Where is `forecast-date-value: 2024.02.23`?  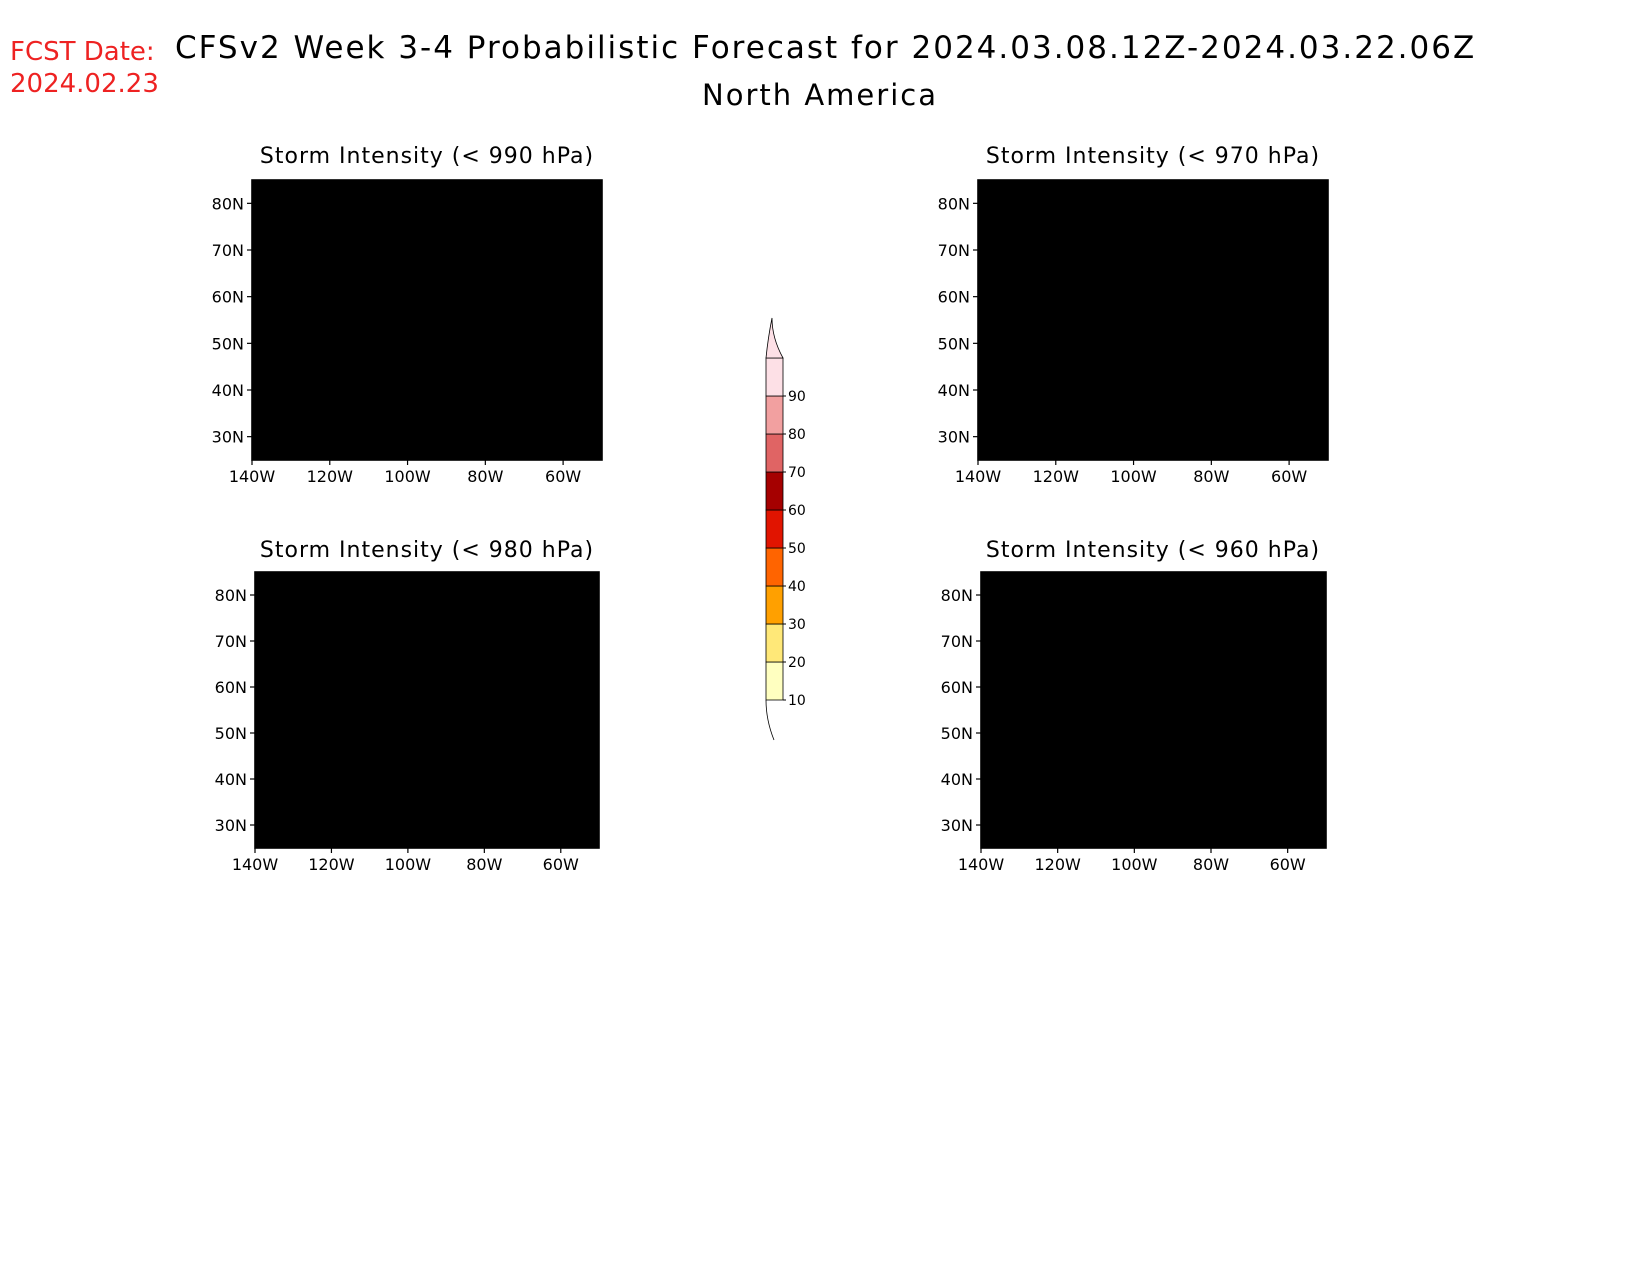
forecast-date-value: 2024.02.23 is located at coordinates (84, 84).